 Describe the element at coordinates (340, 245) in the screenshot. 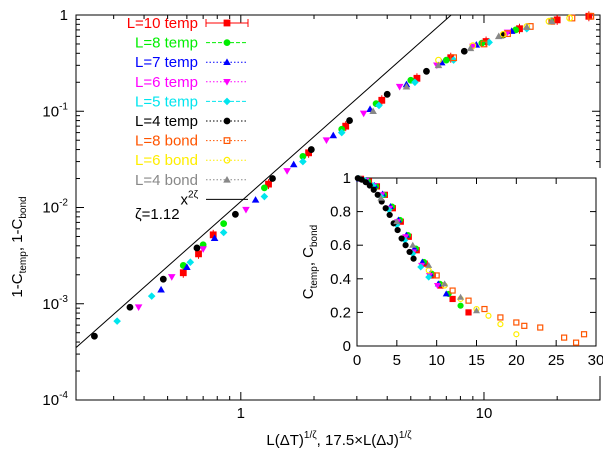

I see `inset-y-tick-label: 0.6` at that location.